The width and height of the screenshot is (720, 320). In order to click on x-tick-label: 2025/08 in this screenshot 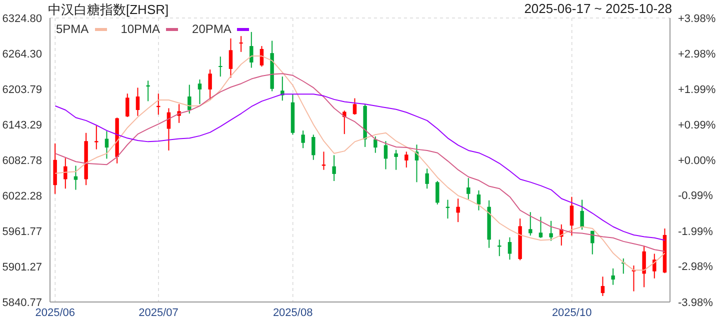, I will do `click(292, 312)`.